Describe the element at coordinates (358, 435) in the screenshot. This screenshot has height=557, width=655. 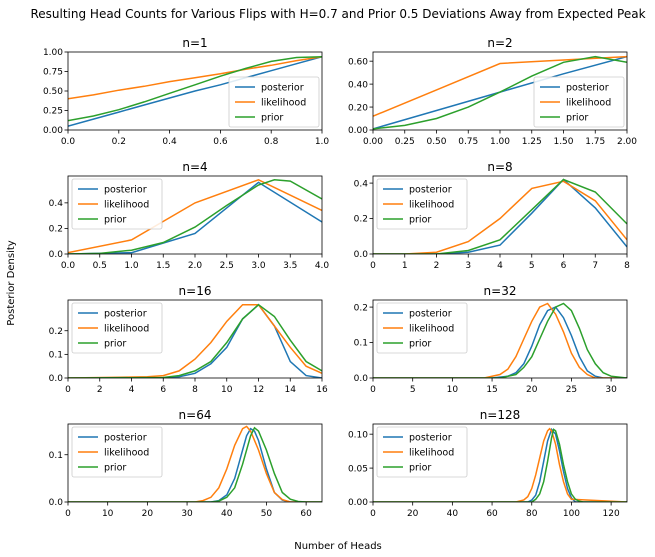
I see `y-tick-label: 0.10` at that location.